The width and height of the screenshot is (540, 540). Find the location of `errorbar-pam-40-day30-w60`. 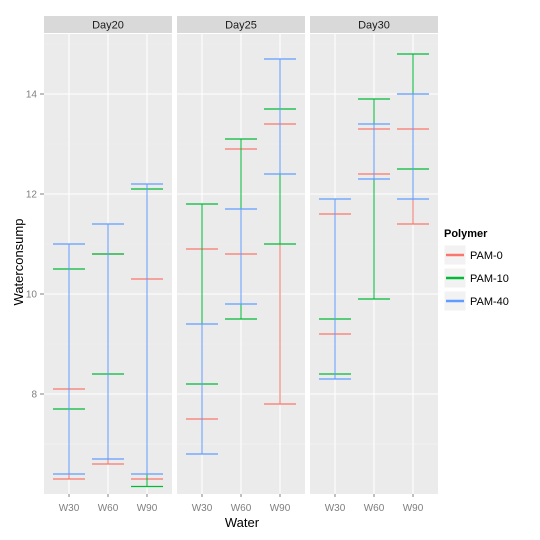

errorbar-pam-40-day30-w60 is located at coordinates (374, 151).